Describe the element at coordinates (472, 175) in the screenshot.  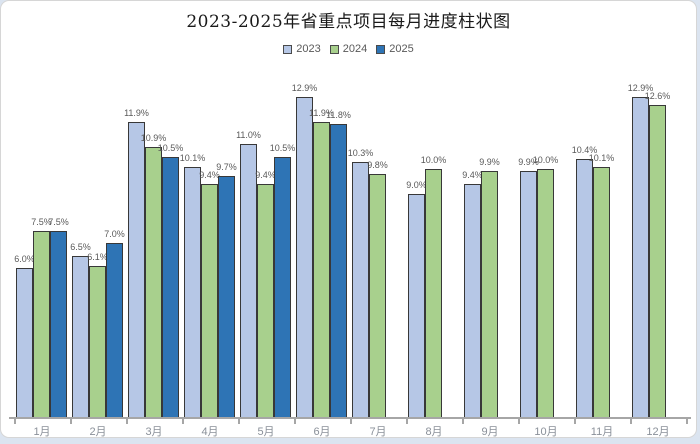
I see `bar-label-2023-9月: 9.4%` at that location.